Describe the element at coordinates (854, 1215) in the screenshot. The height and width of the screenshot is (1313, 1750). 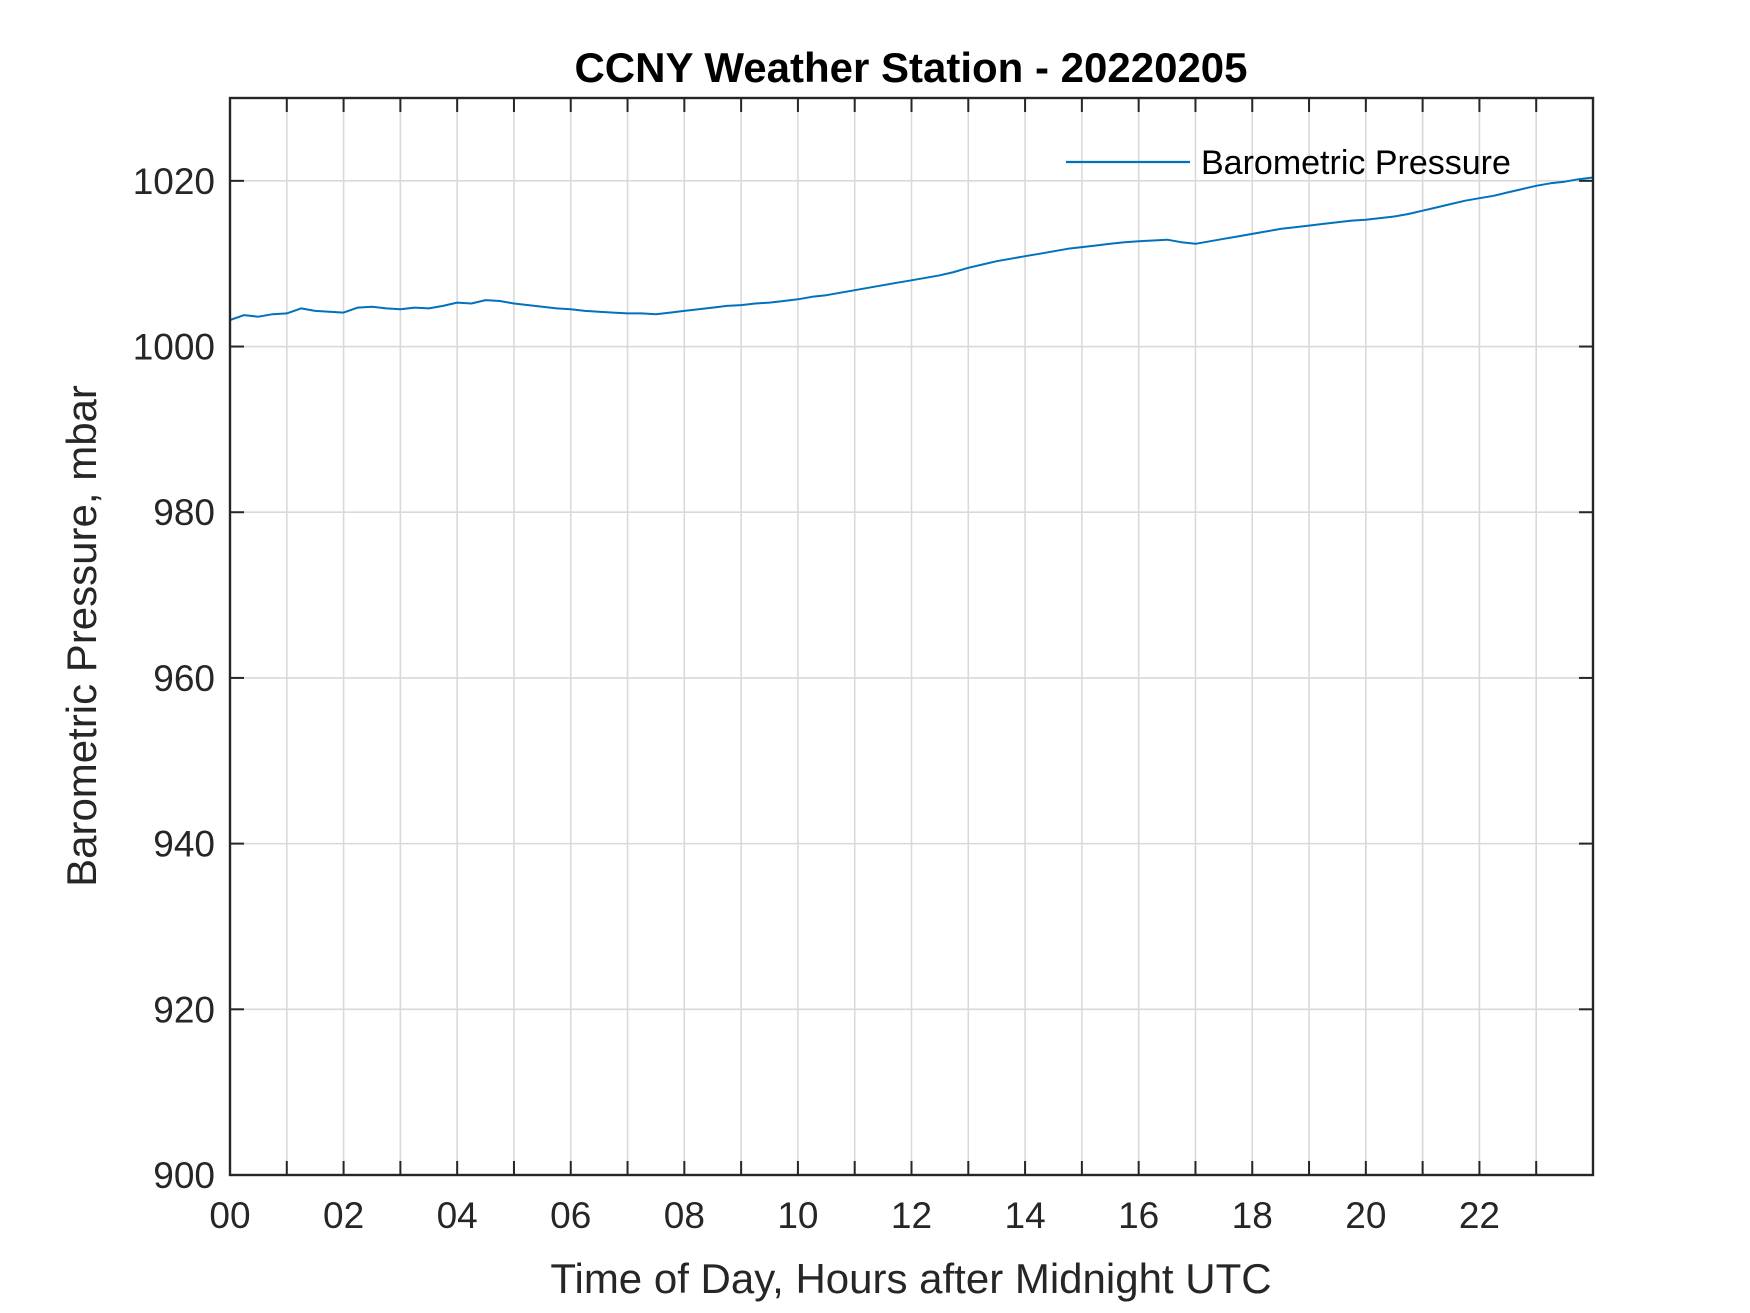
I see `x-tick-labels: 00 02 04 06 08 10 12 14 16 18 20 22` at that location.